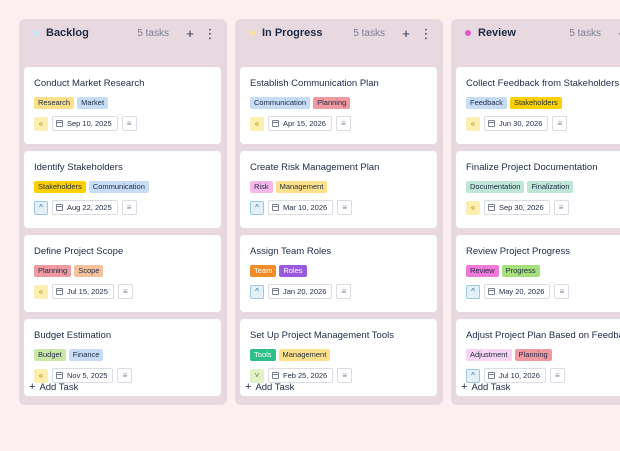  Describe the element at coordinates (497, 33) in the screenshot. I see `column-title: Review` at that location.